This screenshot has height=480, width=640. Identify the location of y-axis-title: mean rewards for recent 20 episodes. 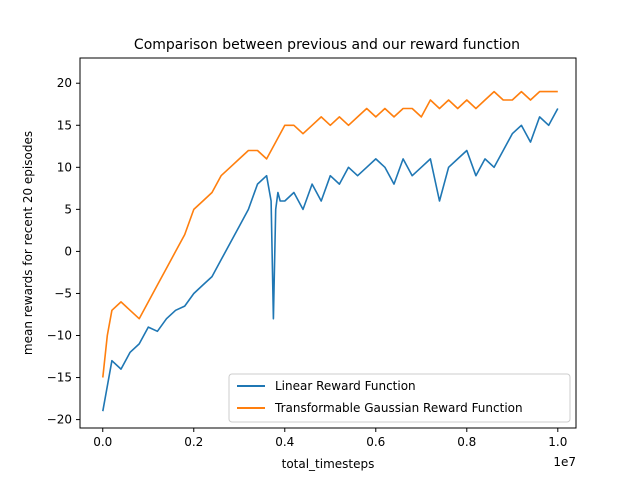
(28, 243).